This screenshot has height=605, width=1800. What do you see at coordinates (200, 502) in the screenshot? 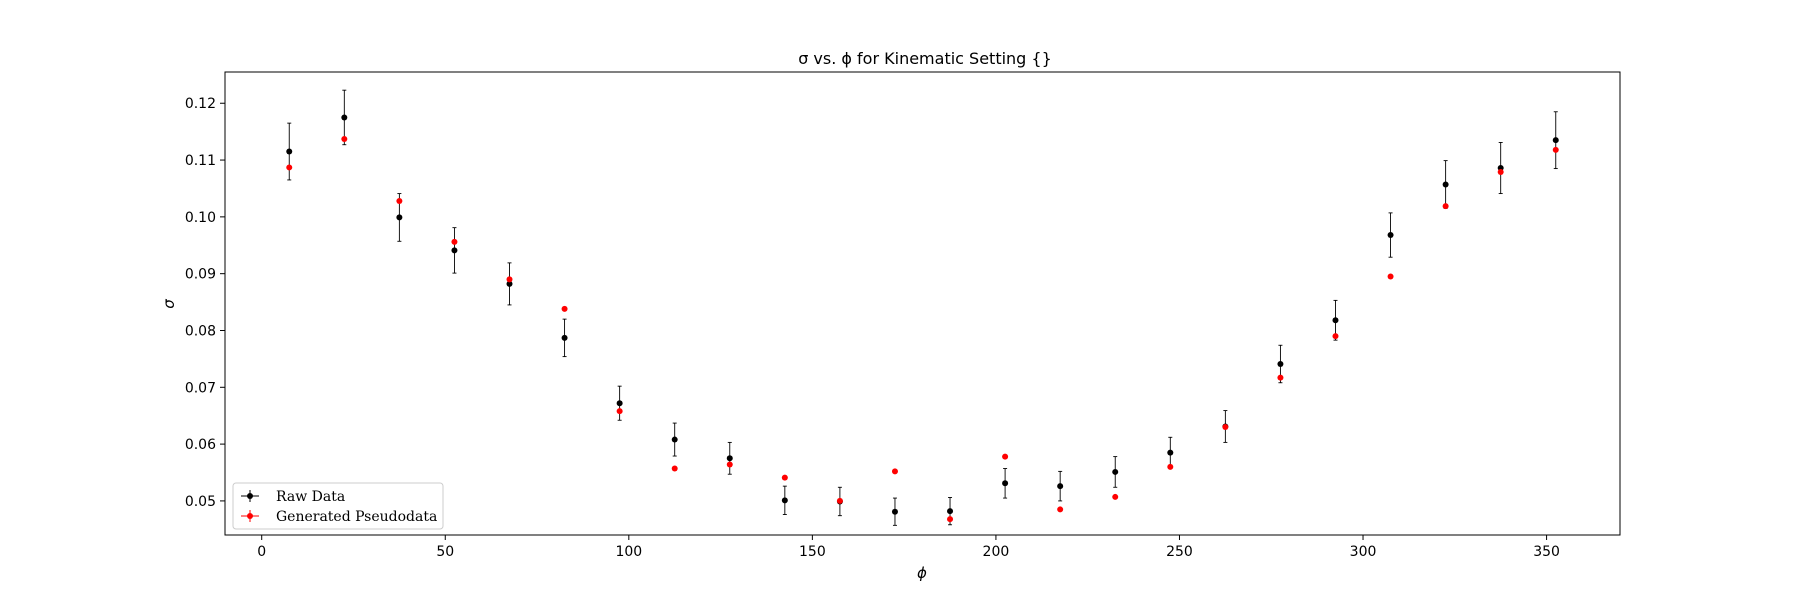
I see `y-tick-label: 0.05` at bounding box center [200, 502].